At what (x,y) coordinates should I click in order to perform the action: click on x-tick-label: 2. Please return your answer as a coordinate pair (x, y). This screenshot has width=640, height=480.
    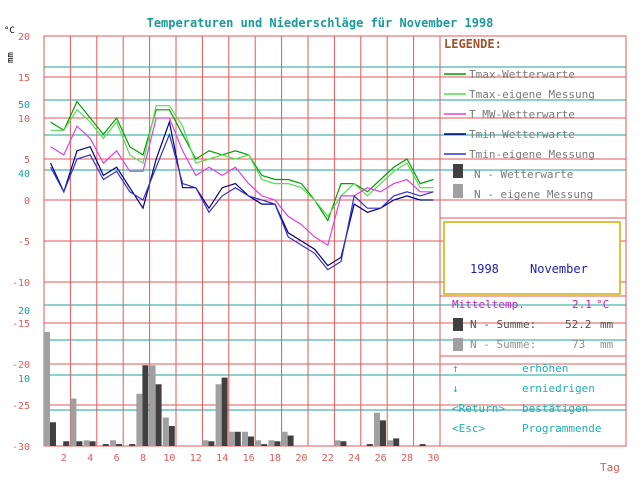
    Looking at the image, I should click on (64, 458).